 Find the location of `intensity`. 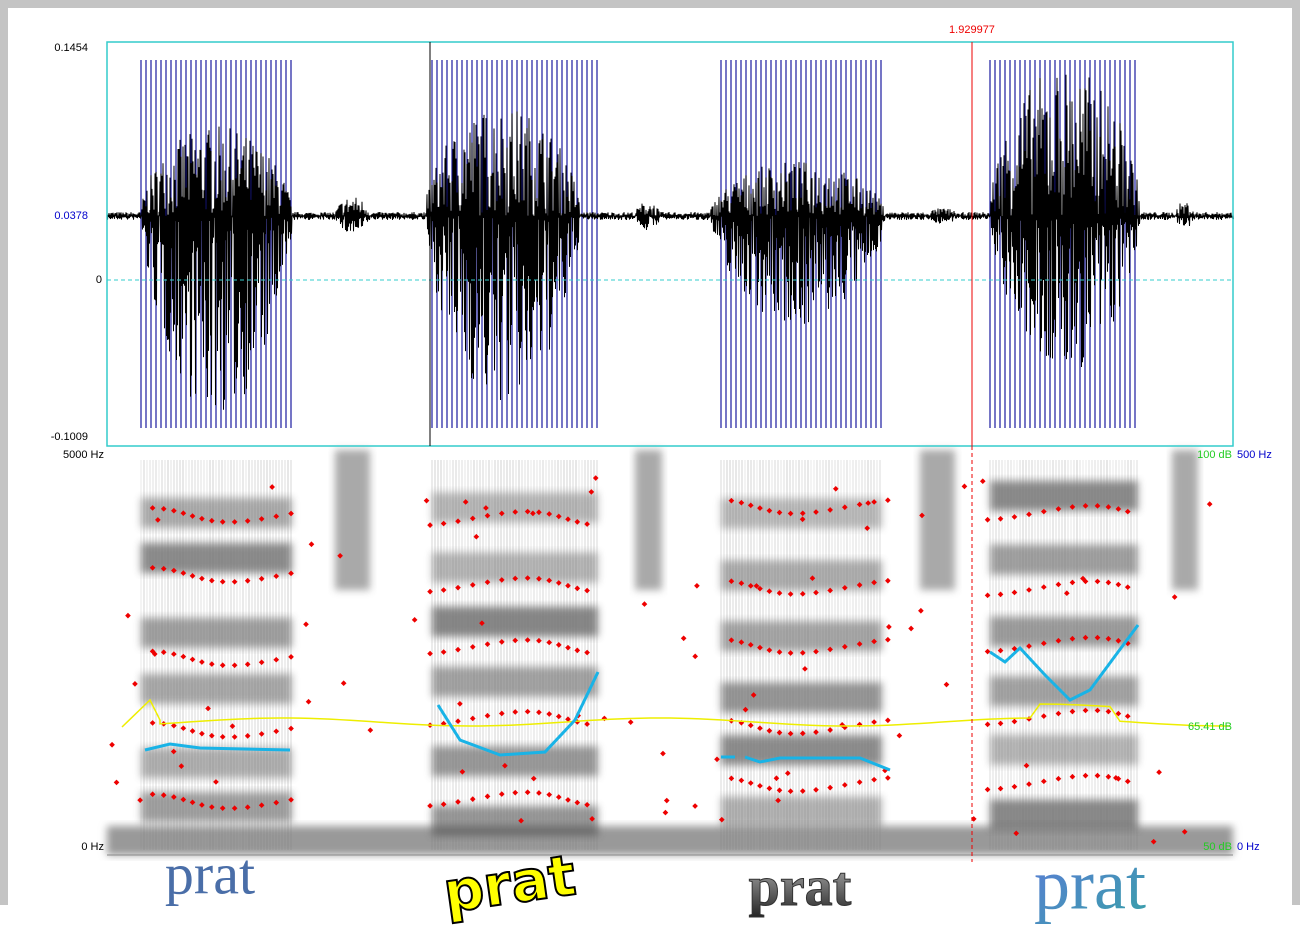

intensity is located at coordinates (676, 713).